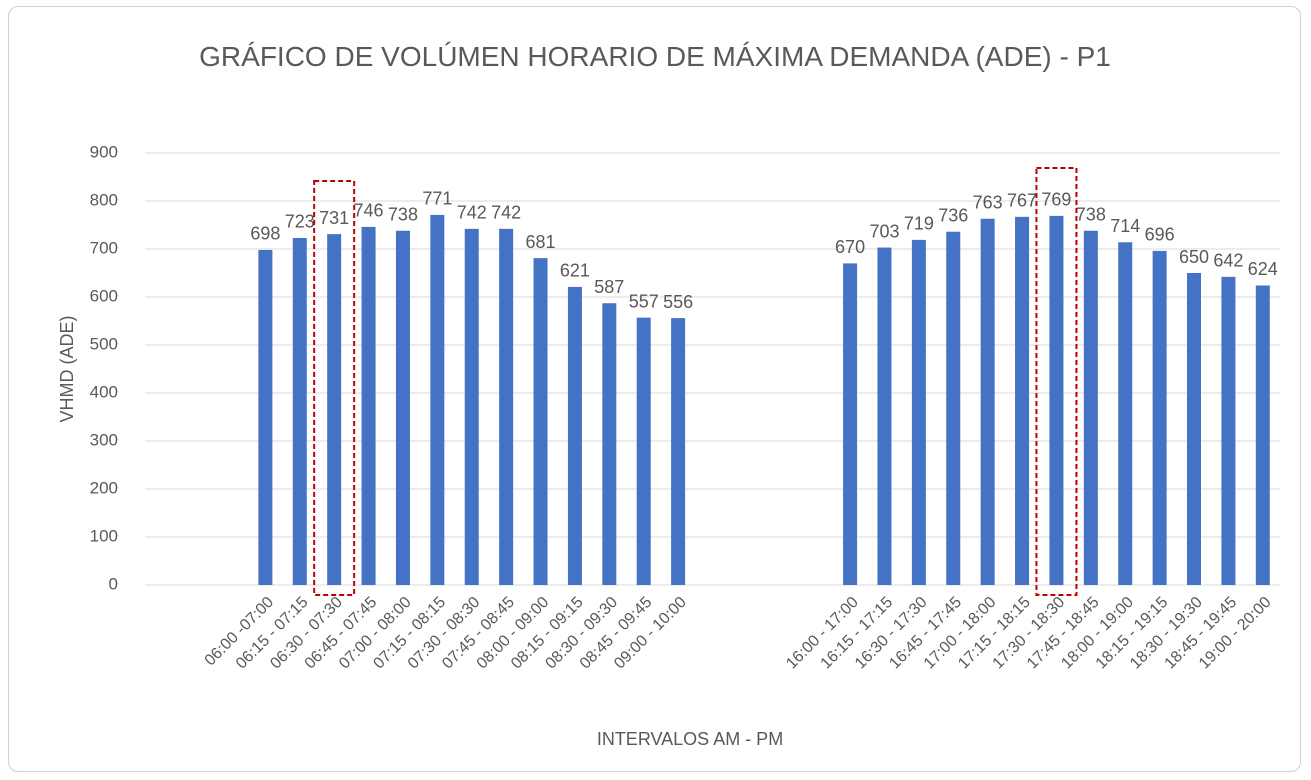 Image resolution: width=1311 pixels, height=780 pixels. I want to click on data-label: 650, so click(1194, 257).